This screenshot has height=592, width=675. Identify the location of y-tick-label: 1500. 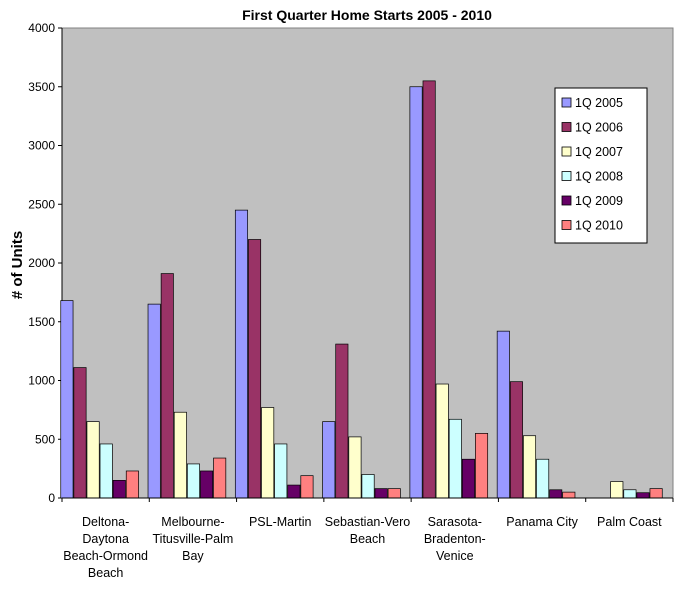
(41, 322).